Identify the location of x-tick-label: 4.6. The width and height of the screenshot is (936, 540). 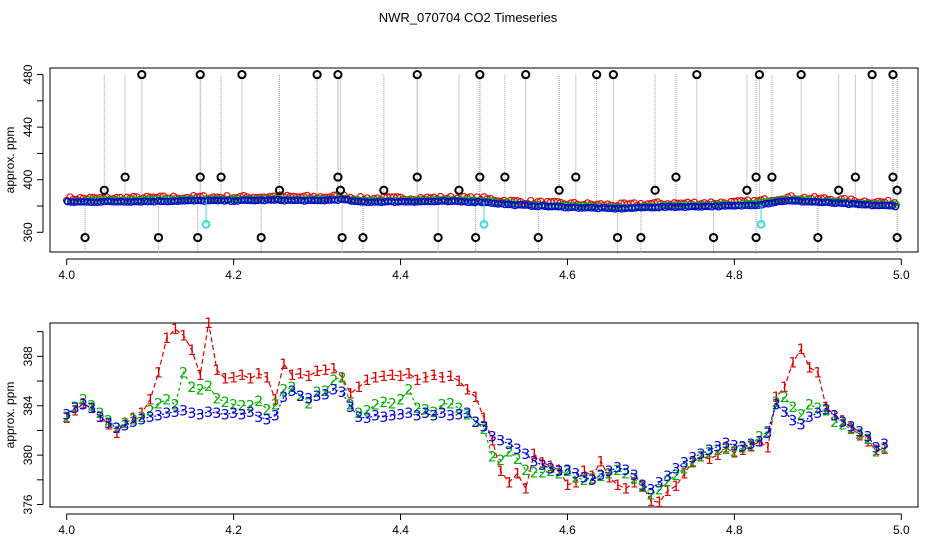
(567, 275).